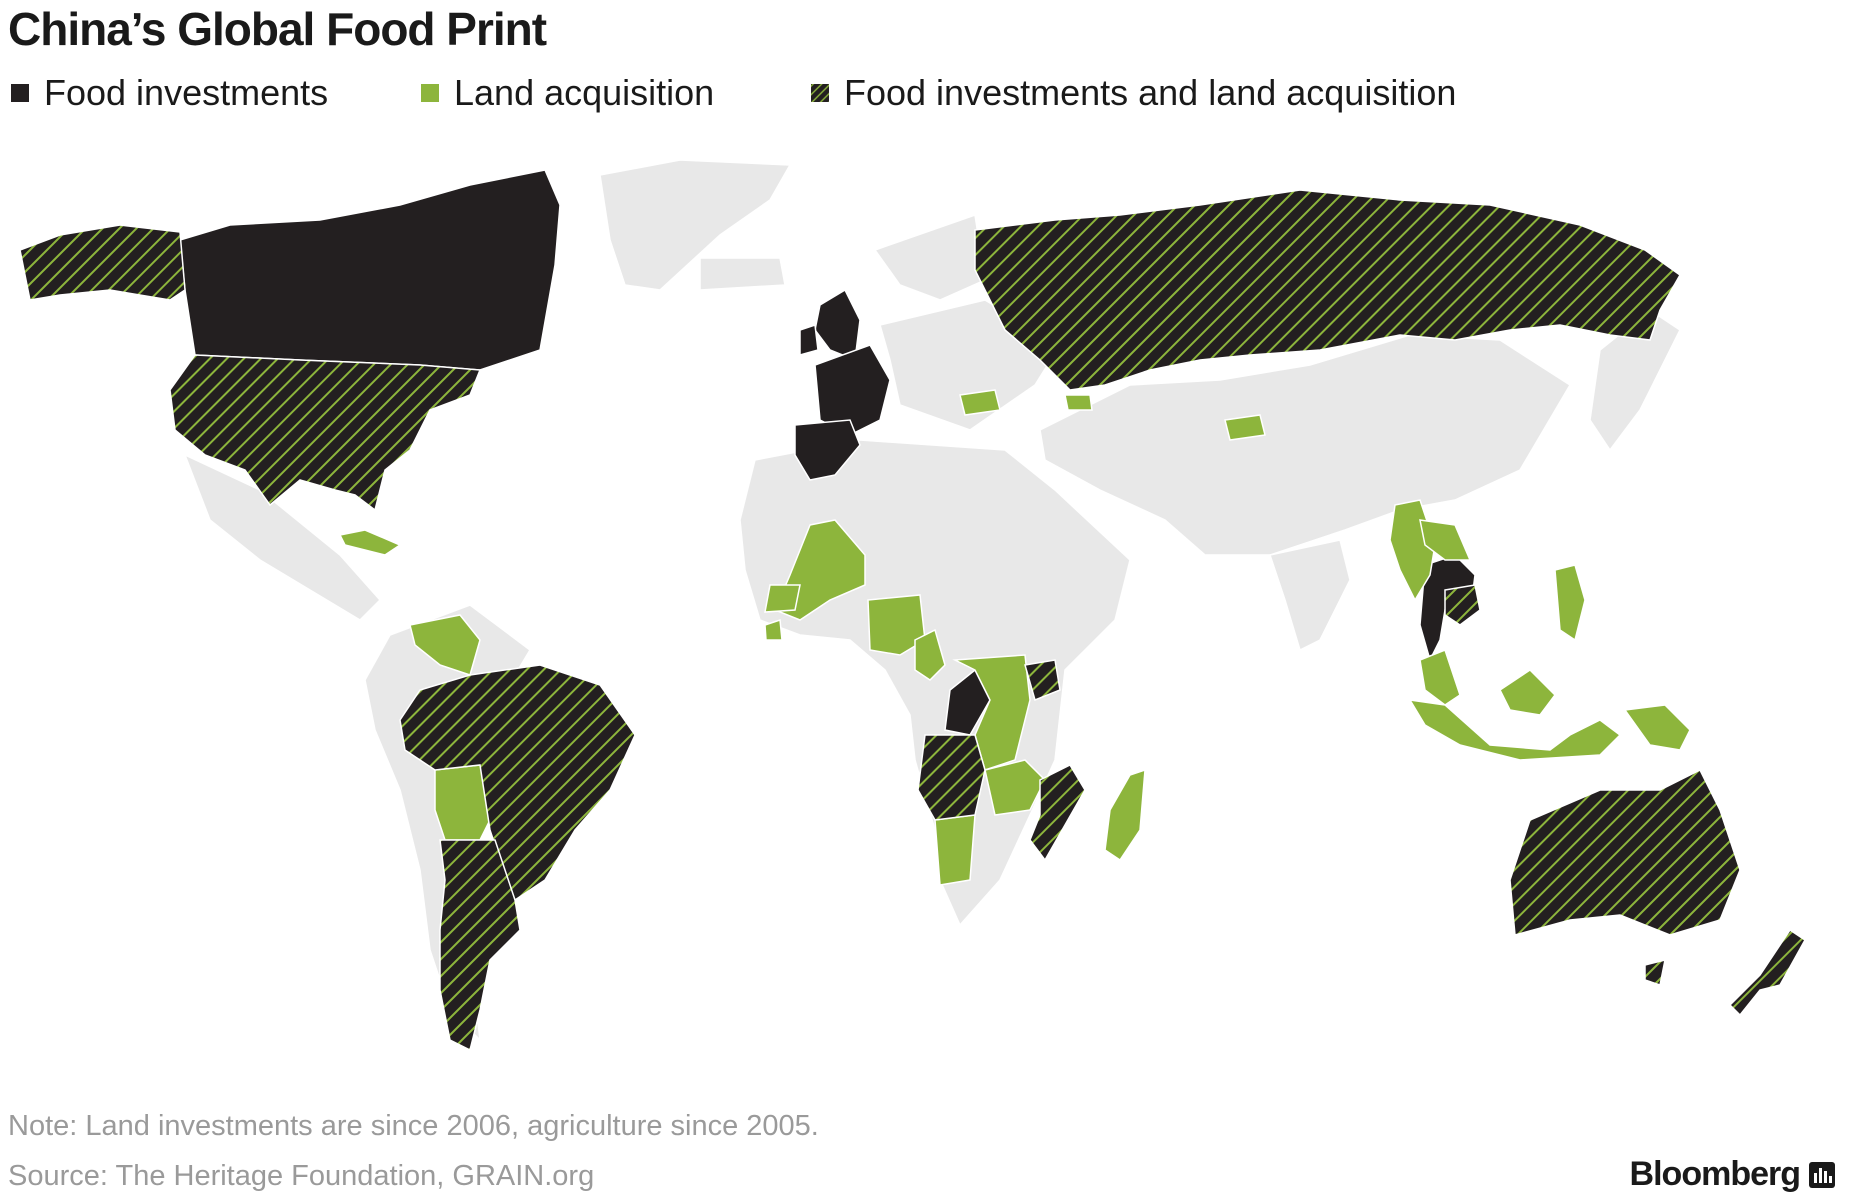  I want to click on brand-name: Bloomberg, so click(1715, 1174).